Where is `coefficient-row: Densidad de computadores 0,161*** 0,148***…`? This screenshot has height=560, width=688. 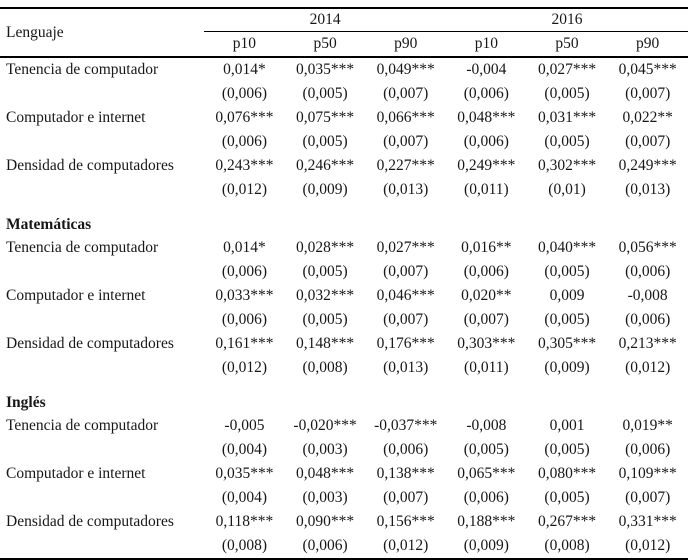 coefficient-row: Densidad de computadores 0,161*** 0,148***… is located at coordinates (344, 344).